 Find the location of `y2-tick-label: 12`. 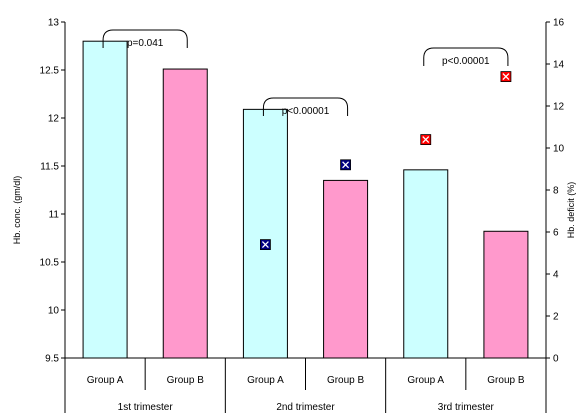

y2-tick-label: 12 is located at coordinates (559, 107).